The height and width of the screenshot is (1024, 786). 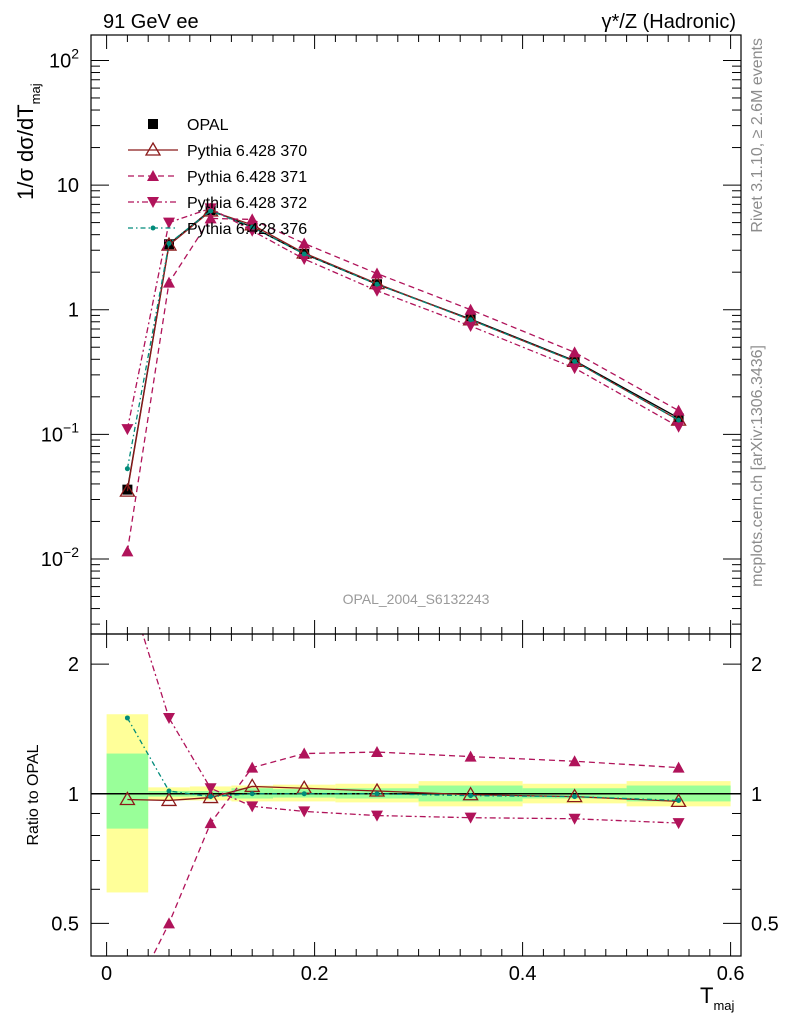 I want to click on legend-marker-data, so click(x=153, y=124).